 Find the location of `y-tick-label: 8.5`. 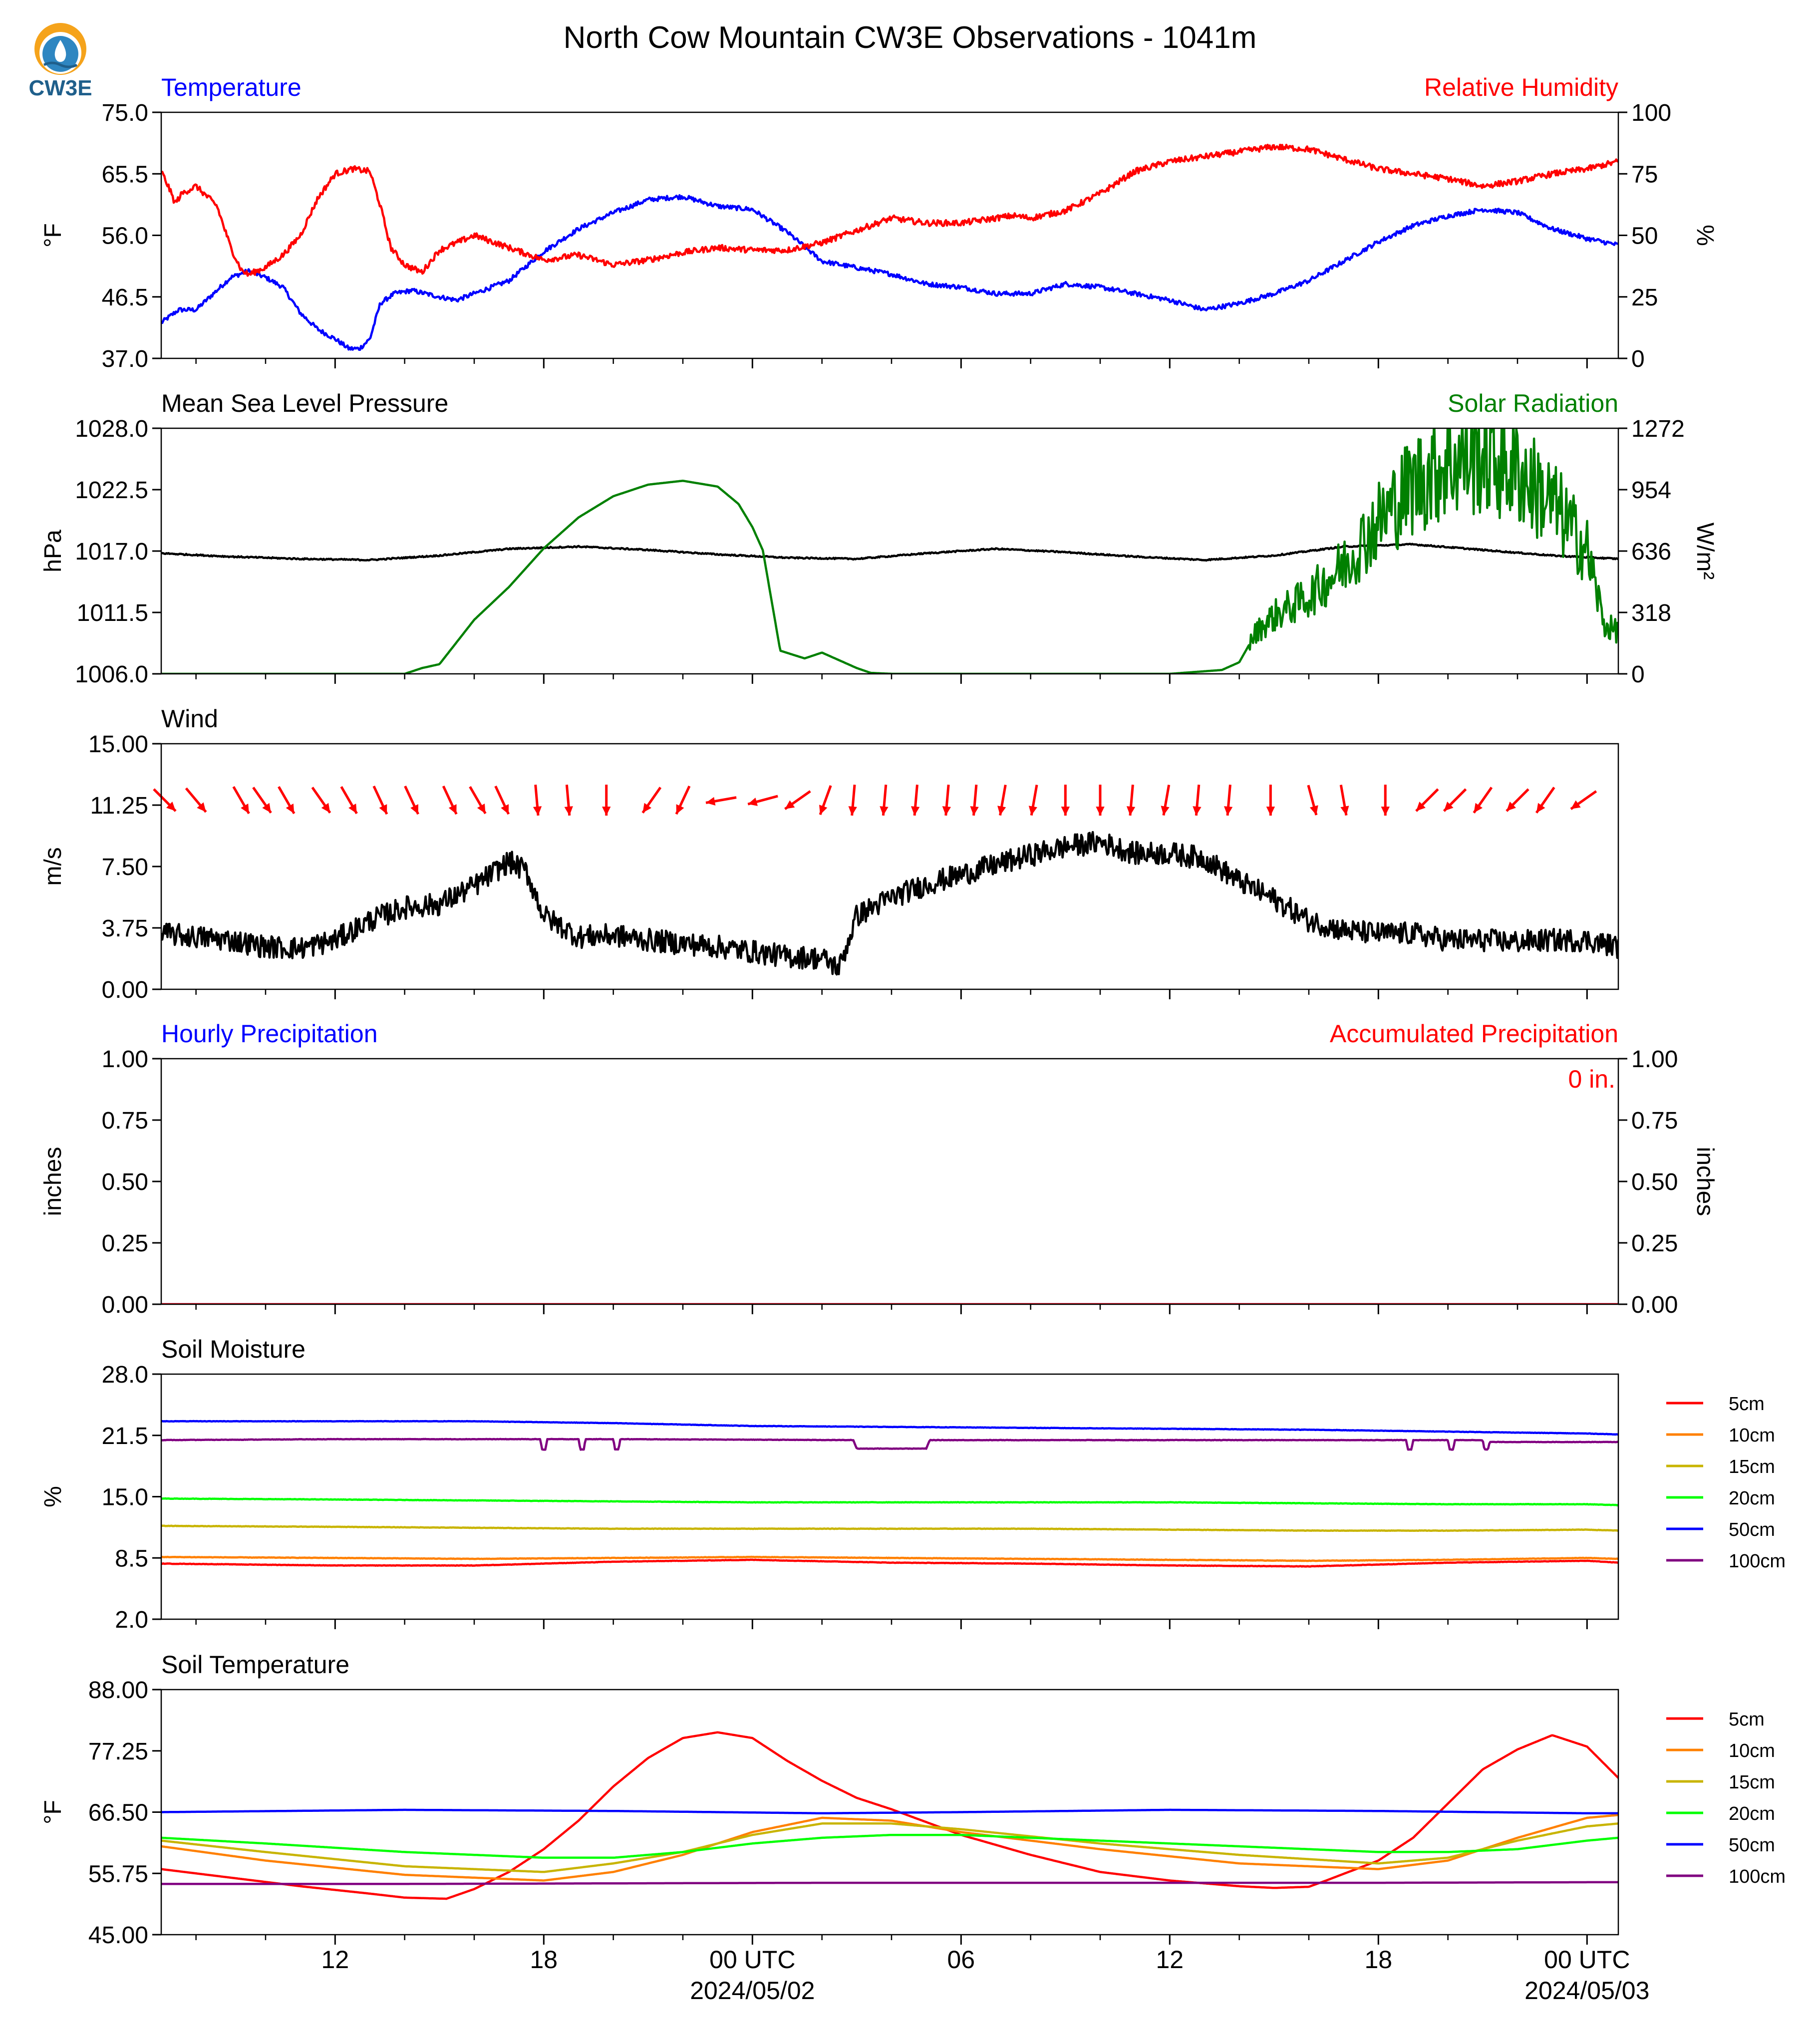

y-tick-label: 8.5 is located at coordinates (131, 1558).